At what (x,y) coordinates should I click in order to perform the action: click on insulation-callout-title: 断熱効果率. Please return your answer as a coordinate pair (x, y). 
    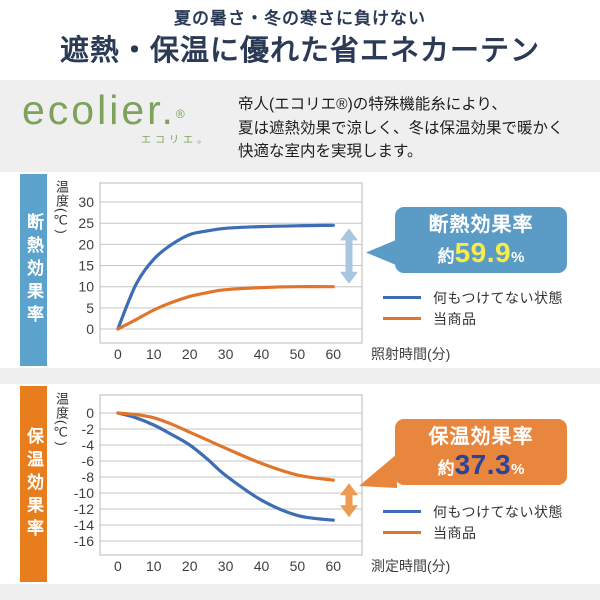
    Looking at the image, I should click on (481, 225).